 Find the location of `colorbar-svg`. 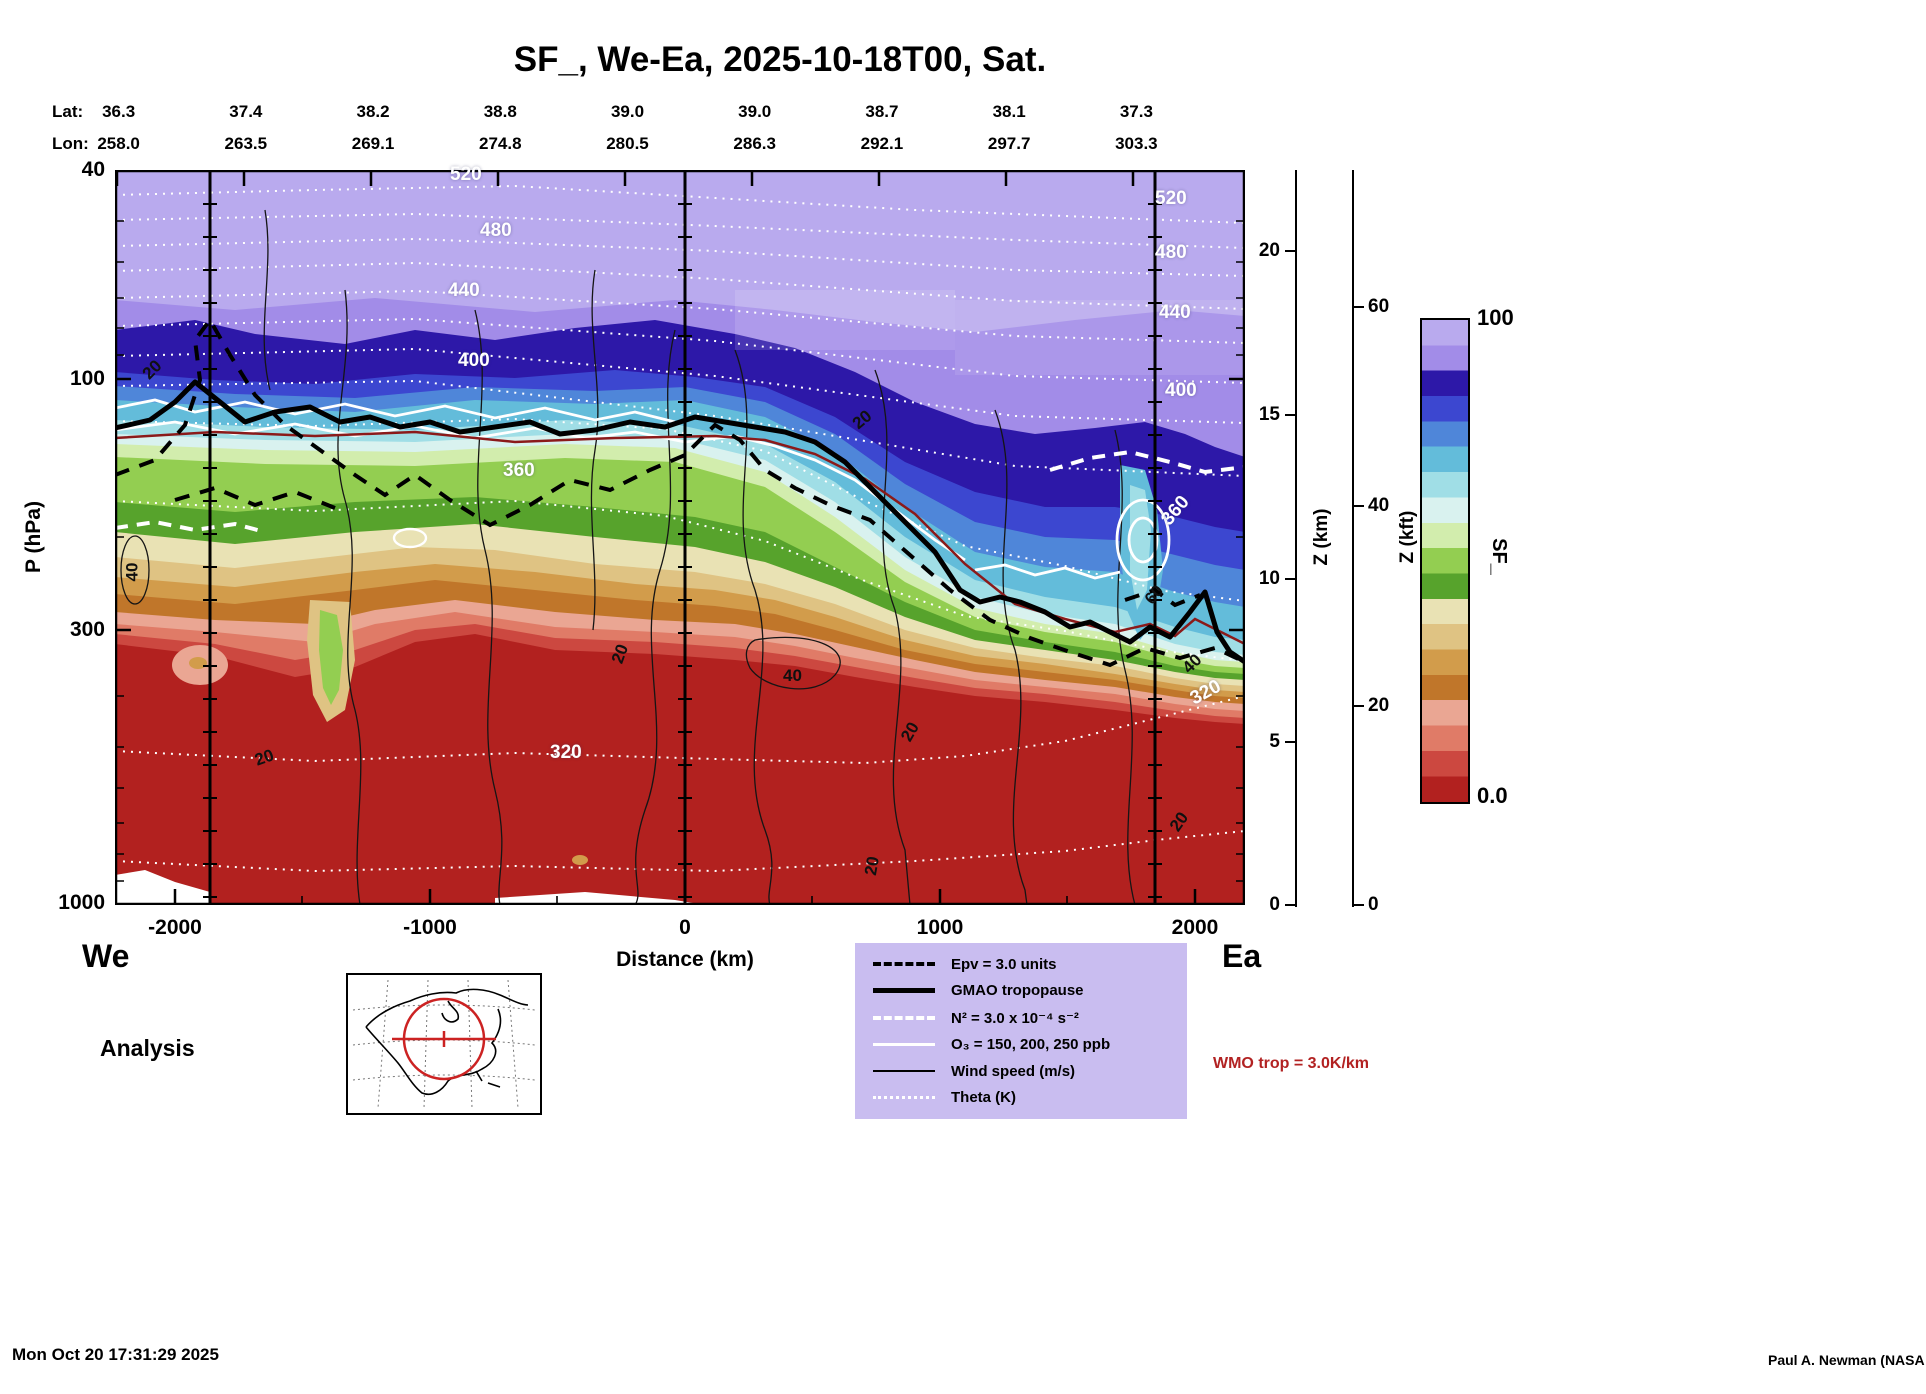

colorbar-svg is located at coordinates (1445, 561).